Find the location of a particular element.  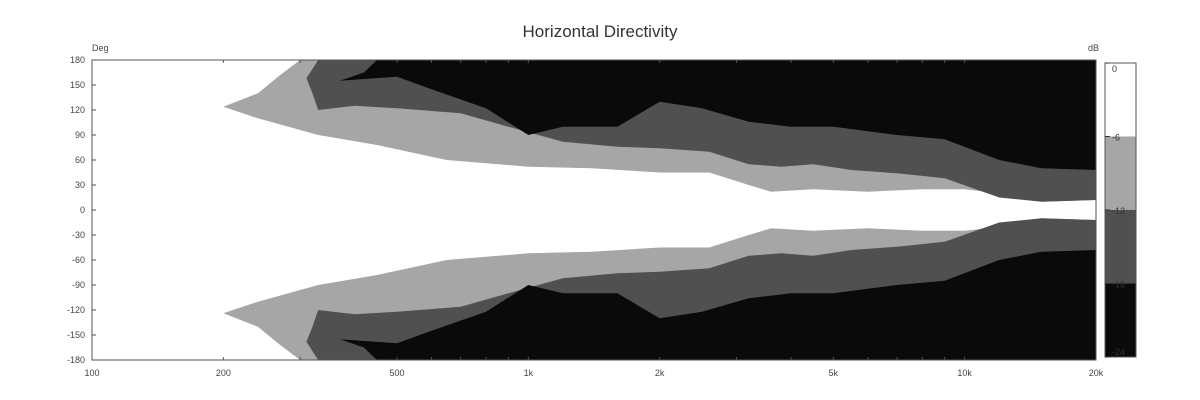

y-tick-label: -120 is located at coordinates (76, 310).